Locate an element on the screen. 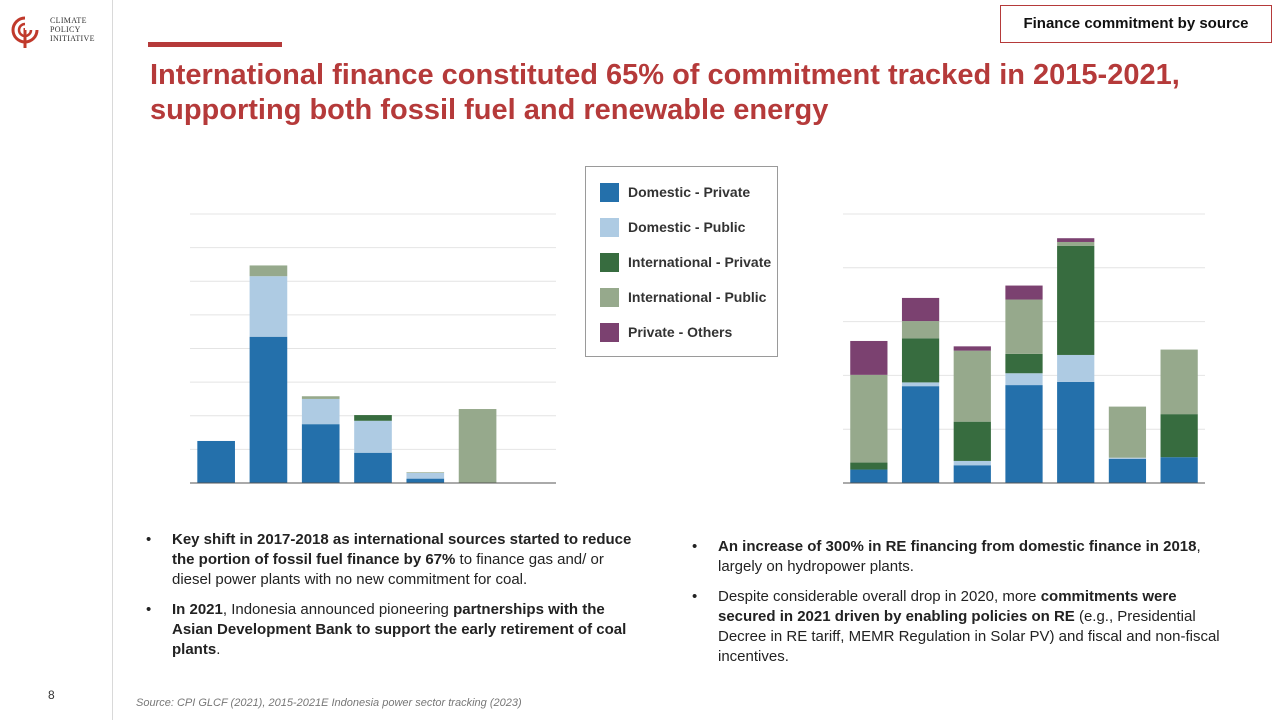 This screenshot has width=1280, height=720. logo-line: POLICY is located at coordinates (65, 29).